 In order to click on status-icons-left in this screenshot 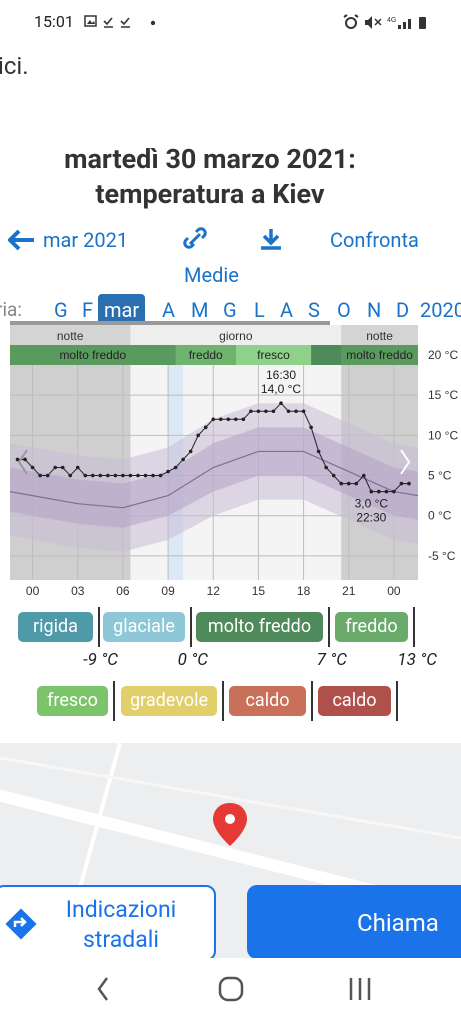, I will do `click(120, 21)`.